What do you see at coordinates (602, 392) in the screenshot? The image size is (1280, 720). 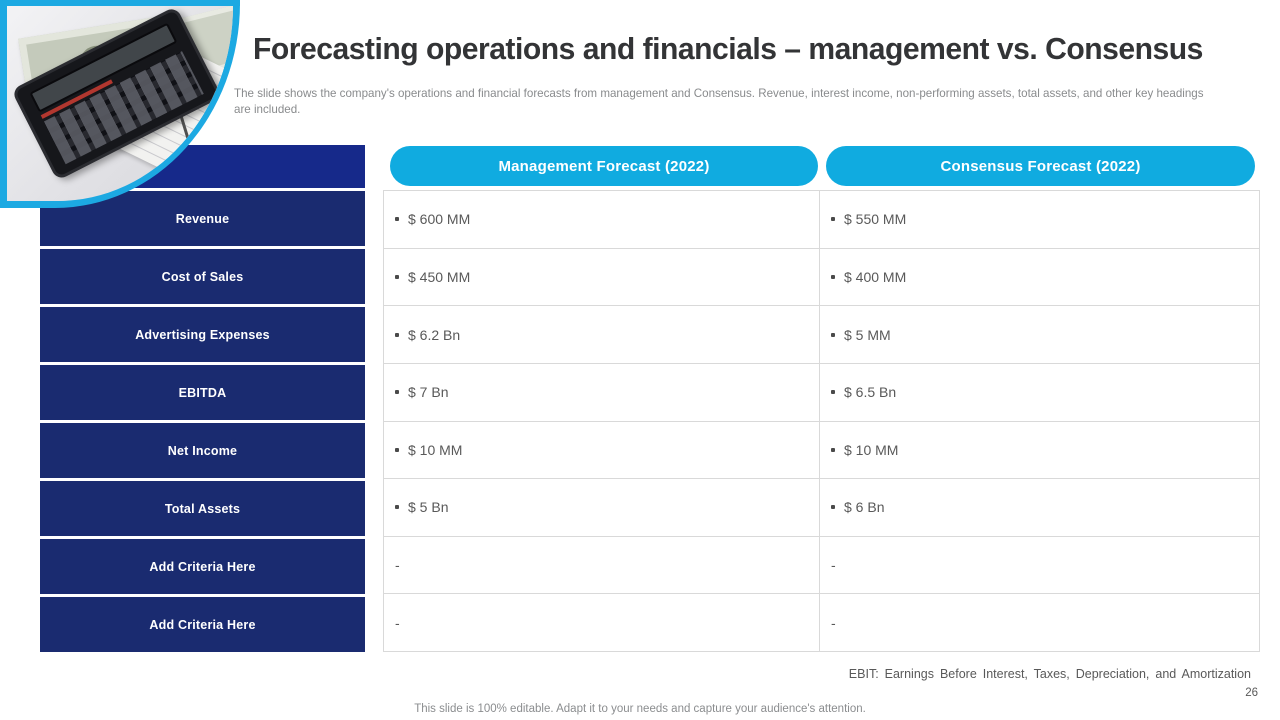 I see `management-value-cell: $ 7 Bn` at bounding box center [602, 392].